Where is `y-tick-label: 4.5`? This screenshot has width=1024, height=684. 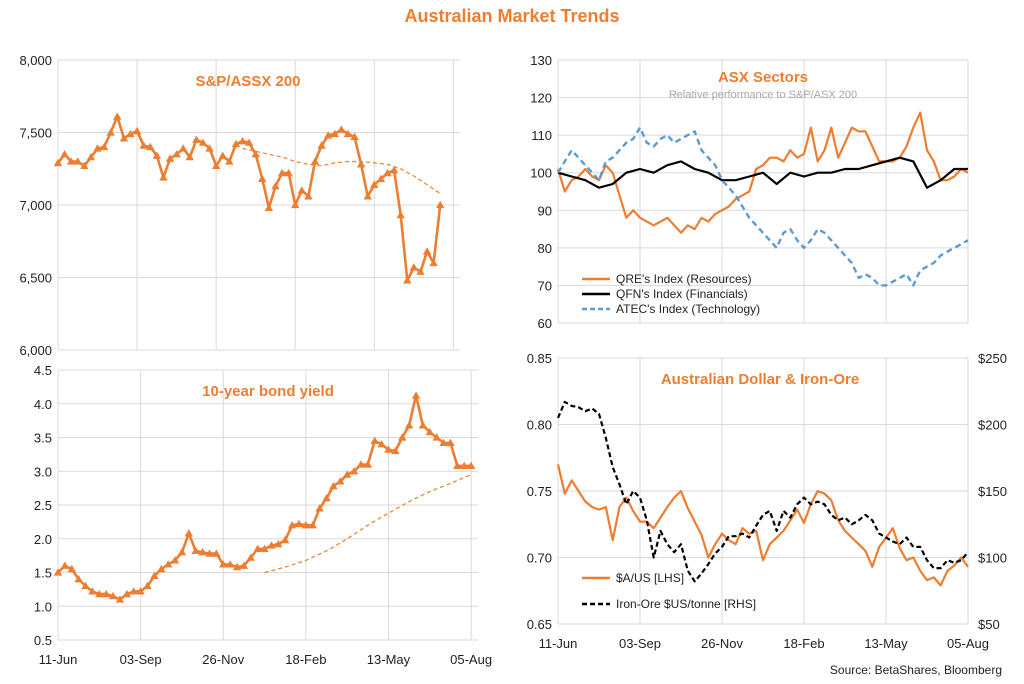 y-tick-label: 4.5 is located at coordinates (43, 370).